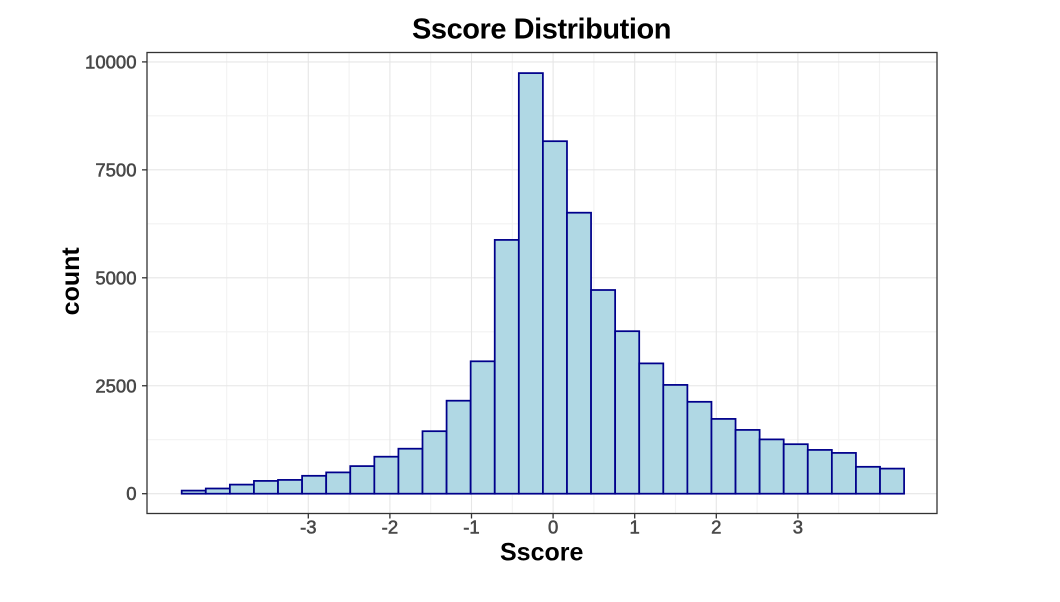 The image size is (1060, 602). I want to click on svg-text: -3, so click(308, 526).